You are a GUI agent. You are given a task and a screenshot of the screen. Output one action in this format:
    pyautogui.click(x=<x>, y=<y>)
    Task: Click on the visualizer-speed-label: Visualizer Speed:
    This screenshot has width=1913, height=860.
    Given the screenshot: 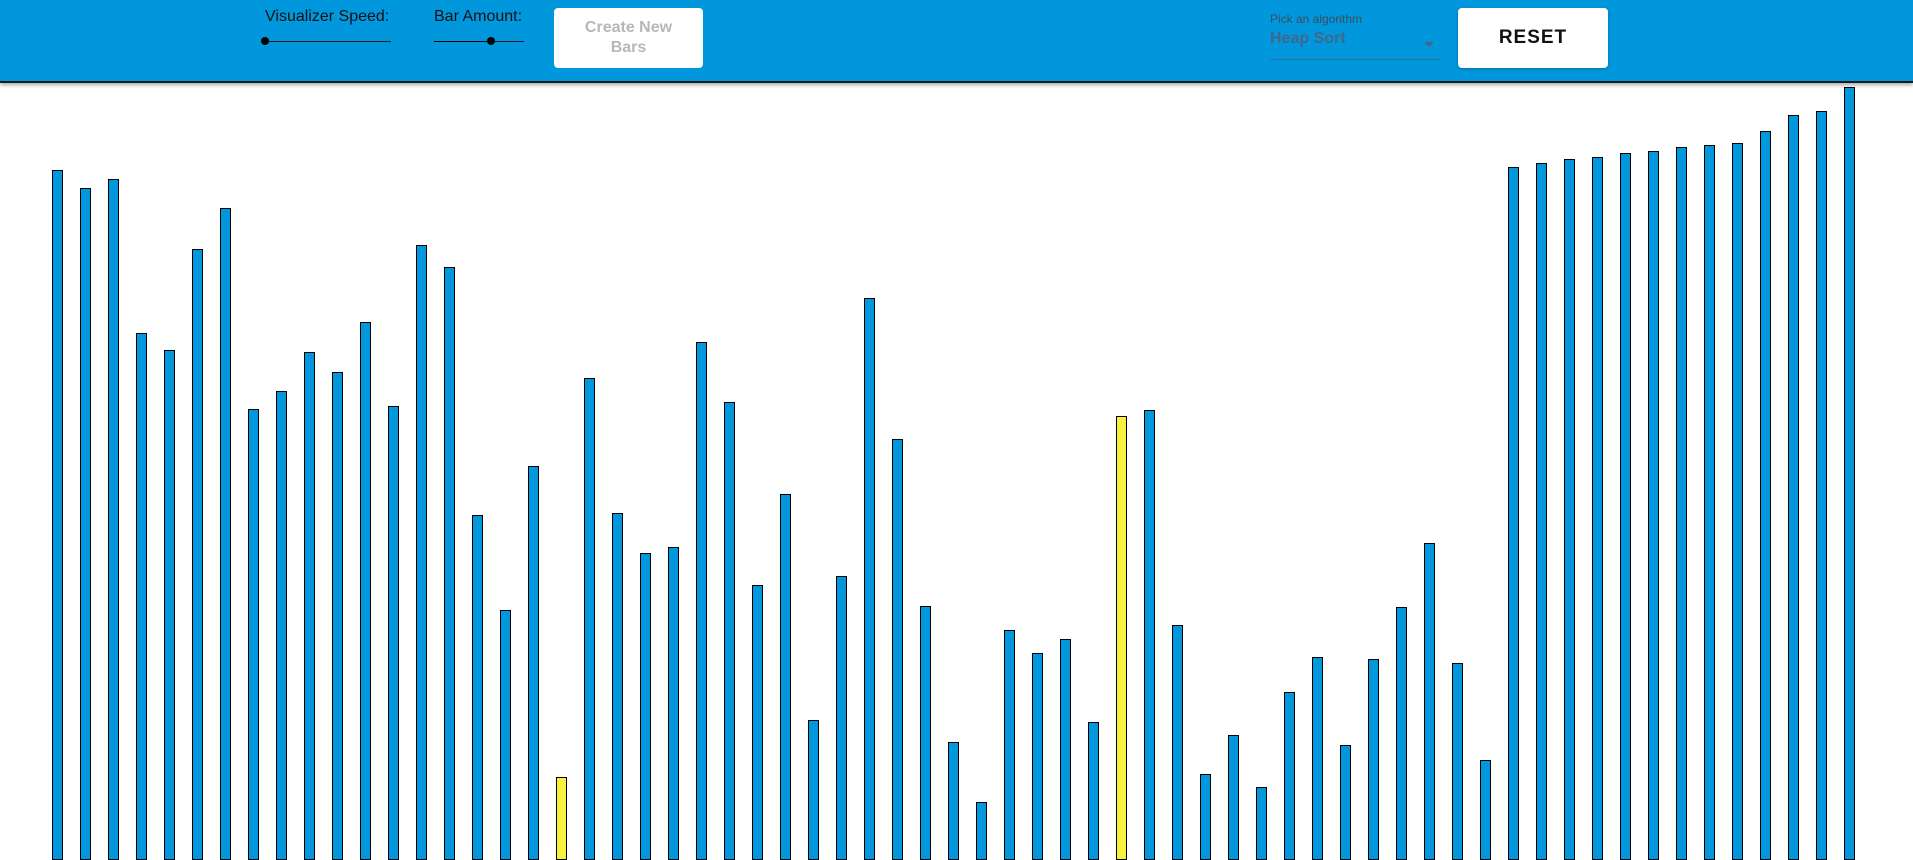 What is the action you would take?
    pyautogui.click(x=327, y=16)
    